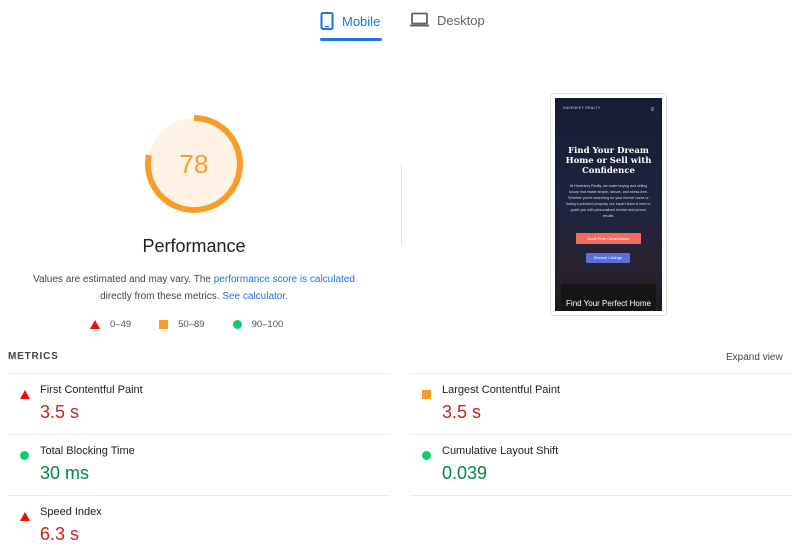 The height and width of the screenshot is (558, 800). Describe the element at coordinates (754, 357) in the screenshot. I see `expand-view-button: Expand view` at that location.